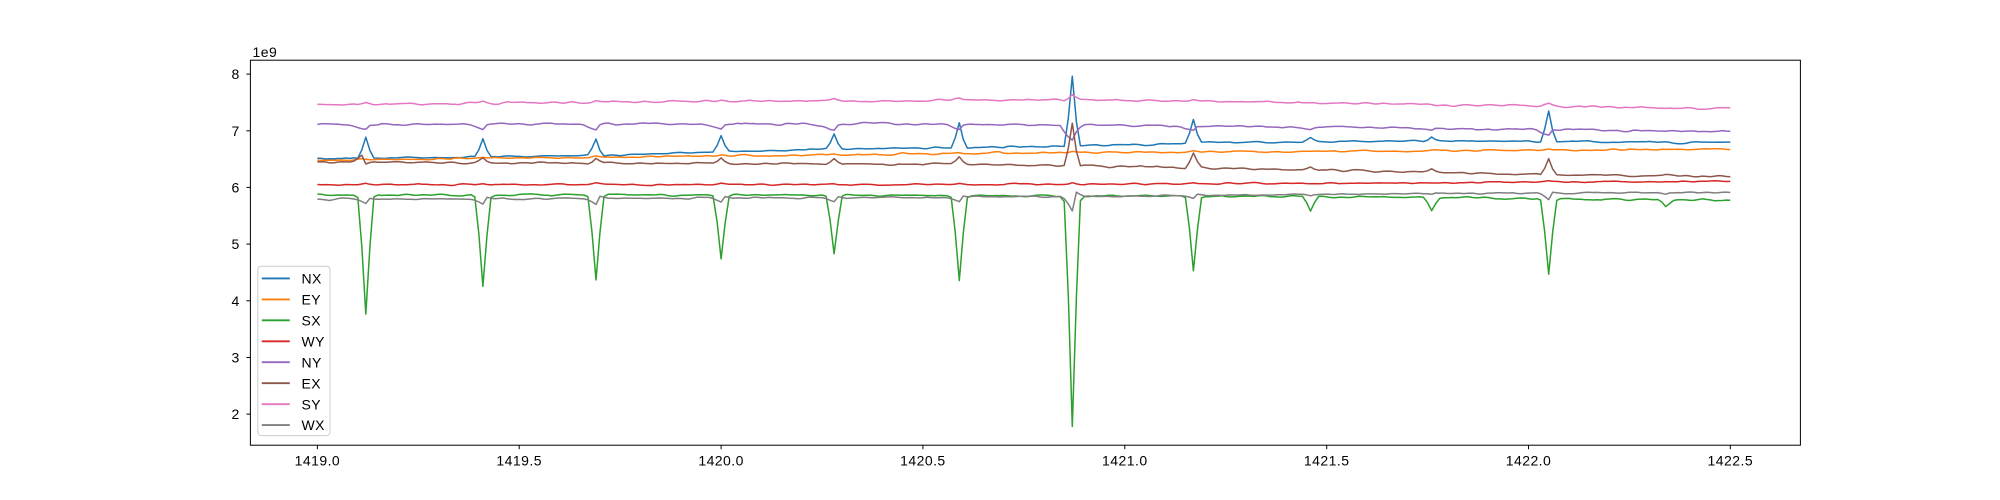 The height and width of the screenshot is (500, 2000). What do you see at coordinates (312, 404) in the screenshot?
I see `svg-text: SY` at bounding box center [312, 404].